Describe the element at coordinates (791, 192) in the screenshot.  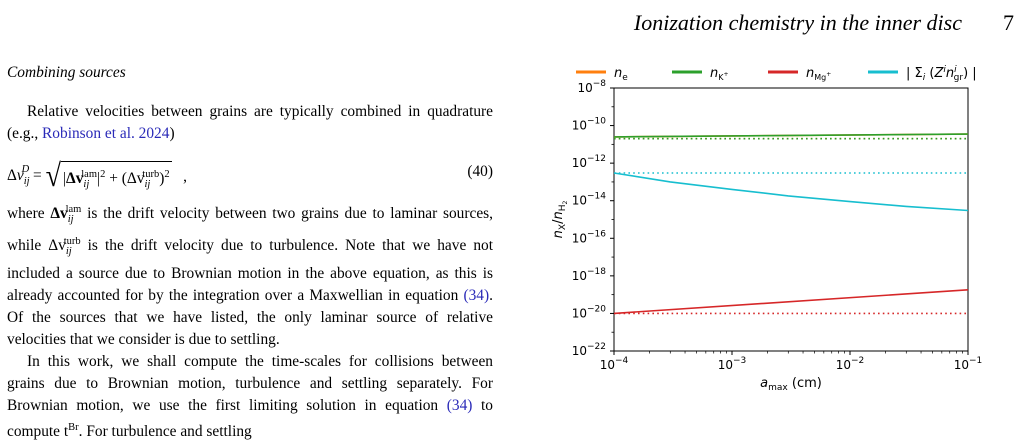
I see `series-sum` at that location.